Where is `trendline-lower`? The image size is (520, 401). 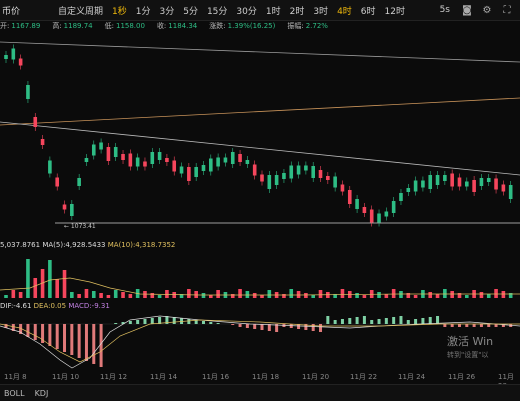
trendline-lower is located at coordinates (260, 148).